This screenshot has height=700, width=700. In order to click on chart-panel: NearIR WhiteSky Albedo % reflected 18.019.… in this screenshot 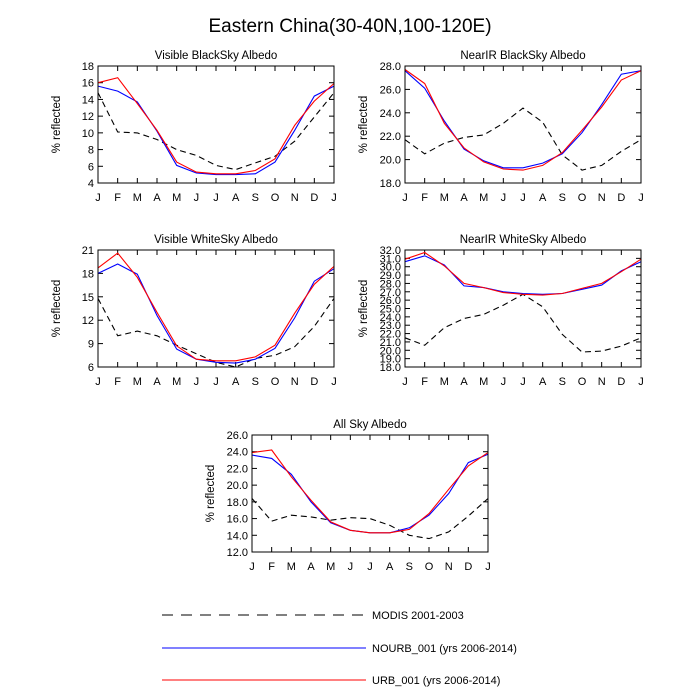, I will do `click(501, 311)`.